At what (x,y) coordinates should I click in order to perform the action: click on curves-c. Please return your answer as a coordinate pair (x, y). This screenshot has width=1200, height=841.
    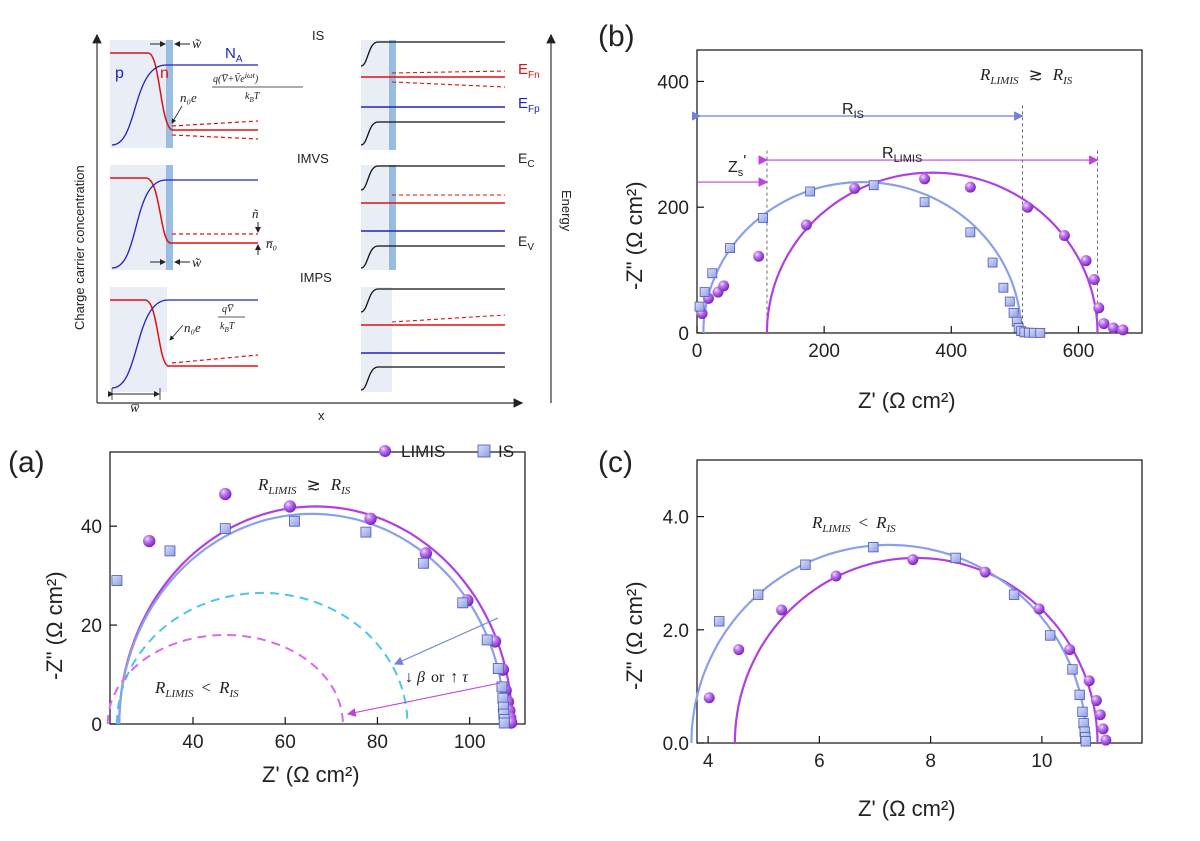
    Looking at the image, I should click on (894, 643).